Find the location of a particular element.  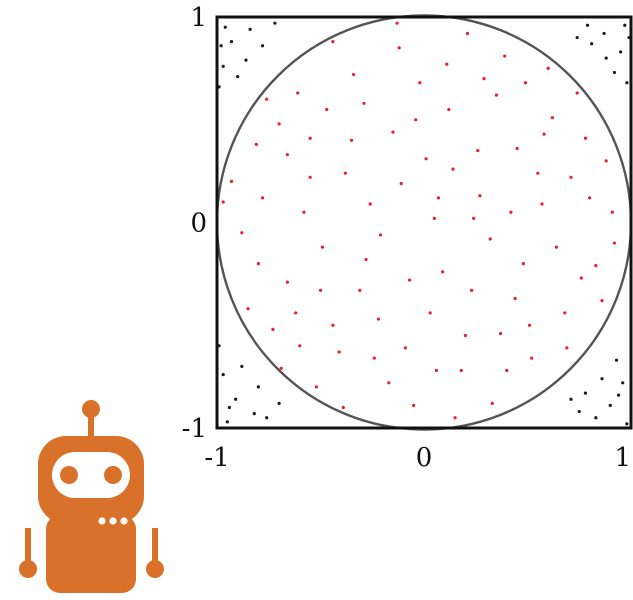

x-tick-label: 1 is located at coordinates (622, 458).